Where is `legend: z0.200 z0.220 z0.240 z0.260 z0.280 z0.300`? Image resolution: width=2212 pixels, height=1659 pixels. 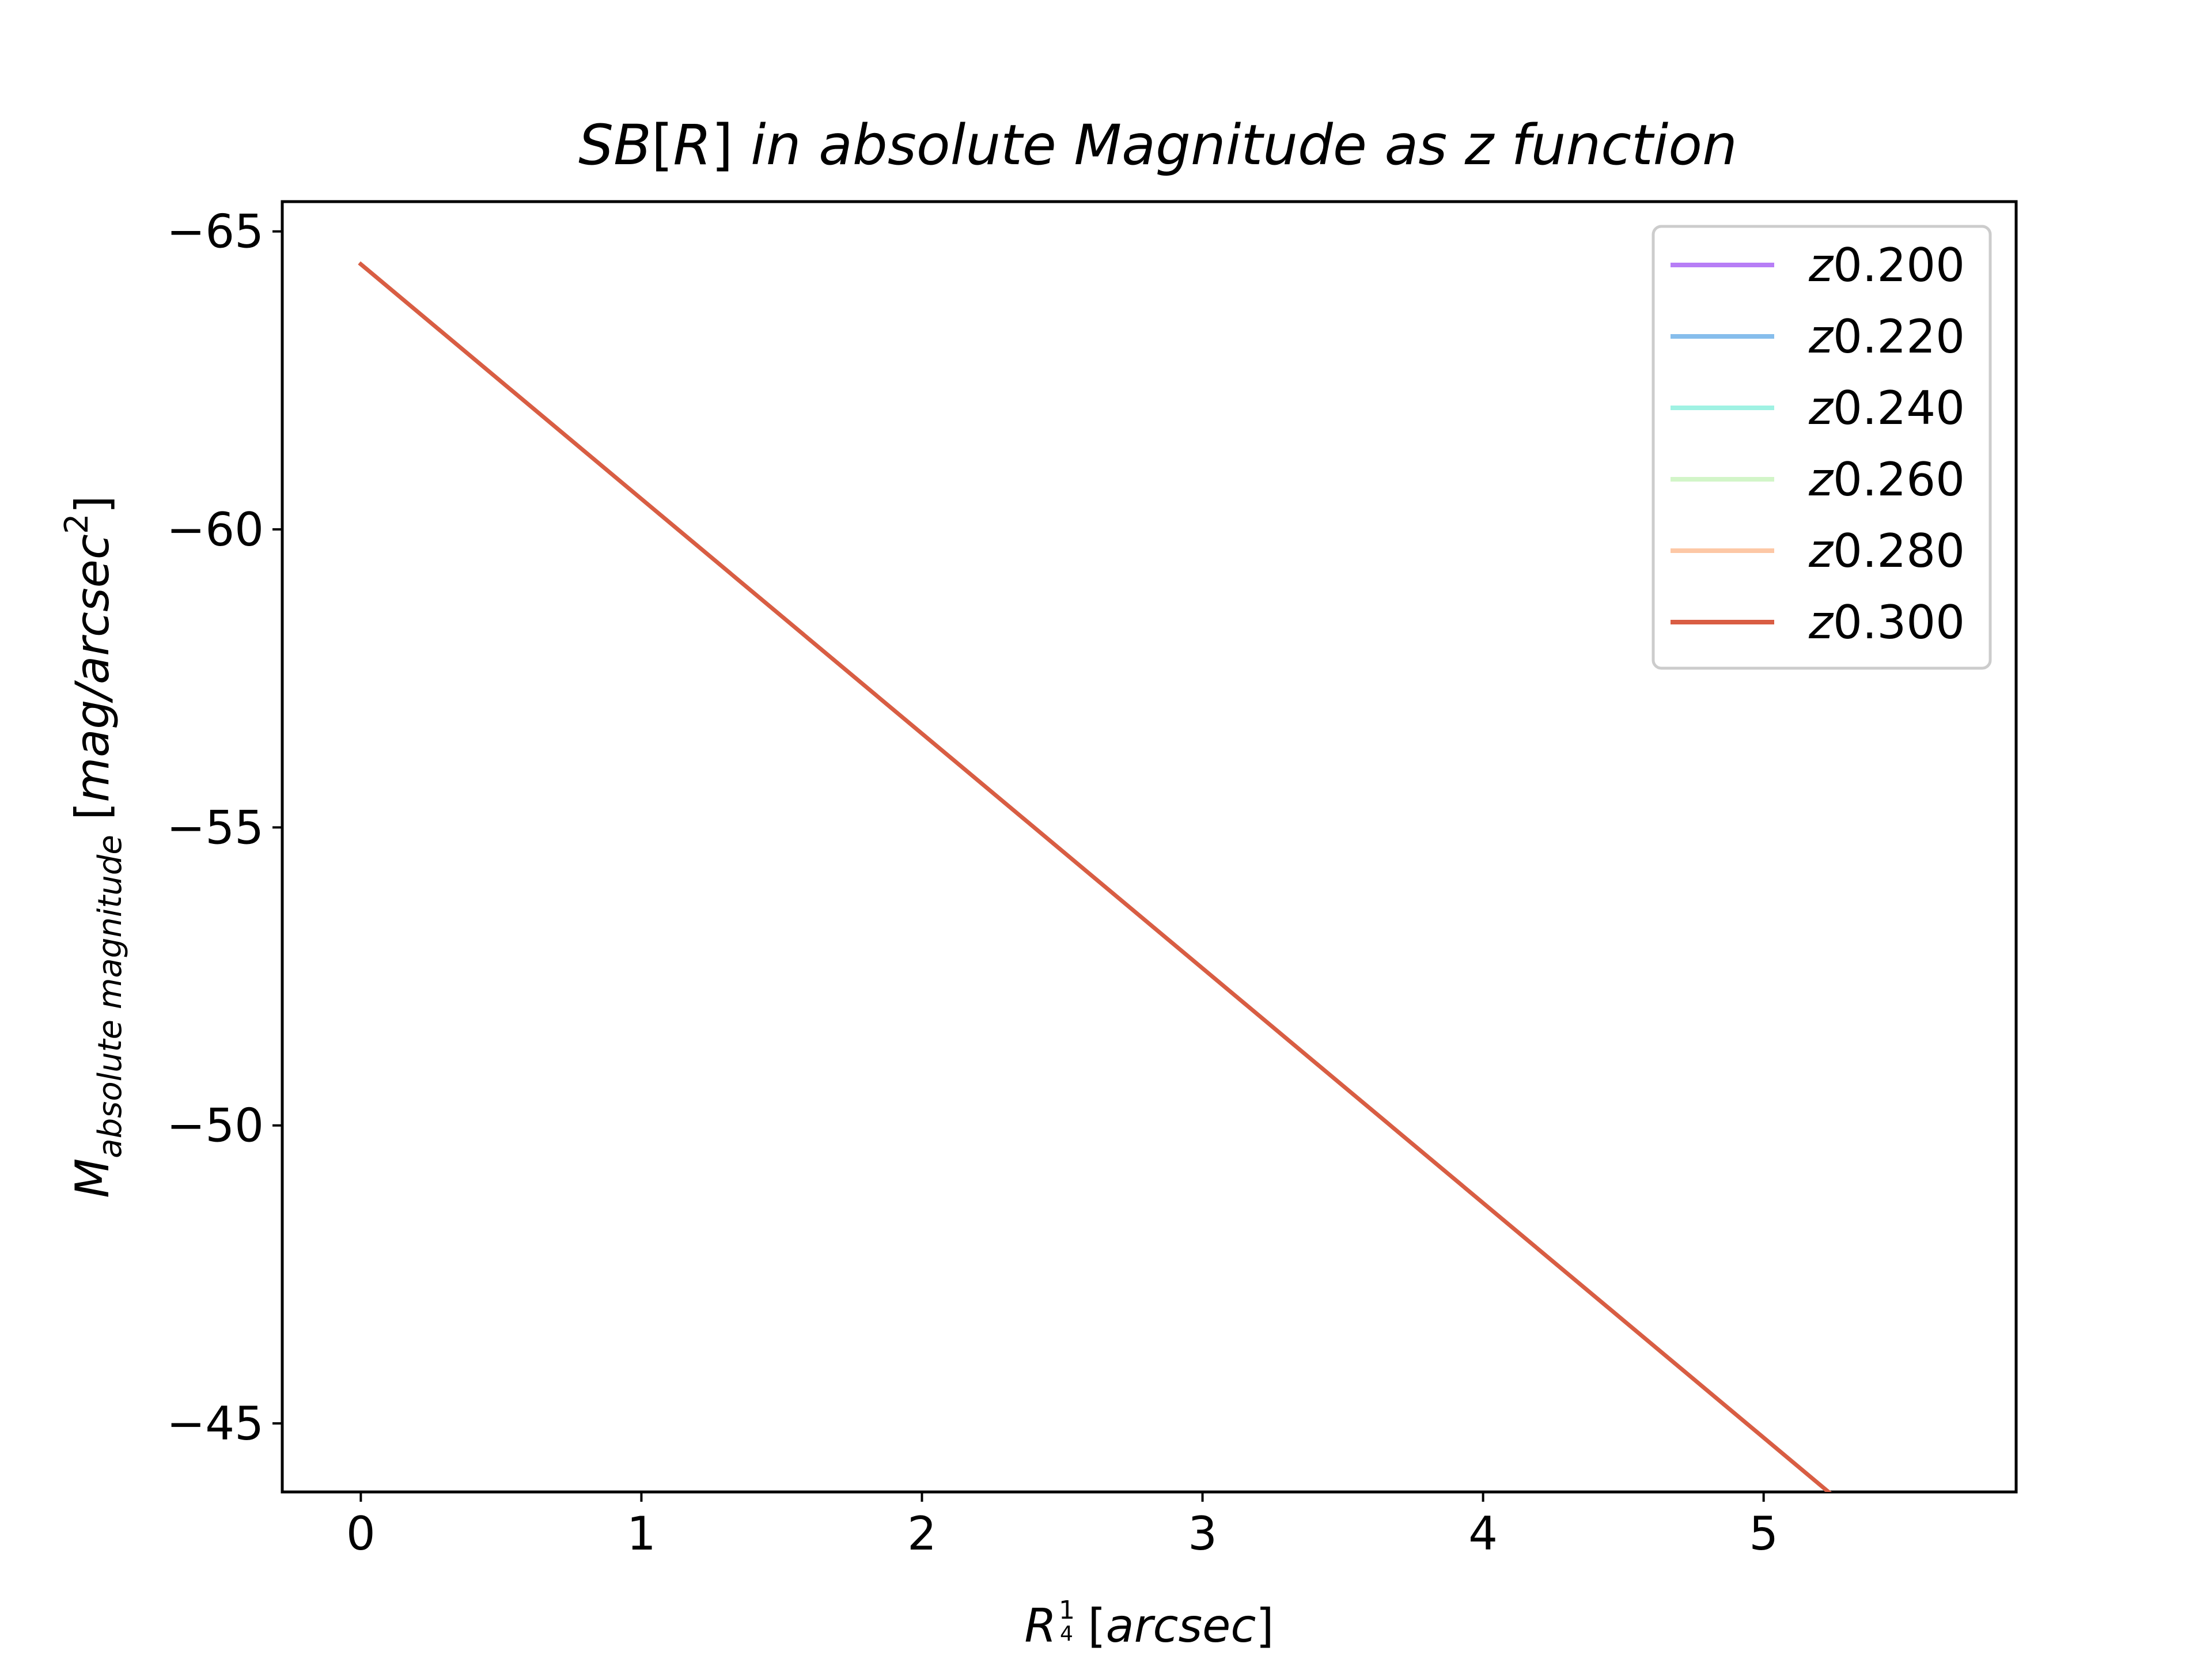
legend: z0.200 z0.220 z0.240 z0.260 z0.280 z0.300 is located at coordinates (1821, 447).